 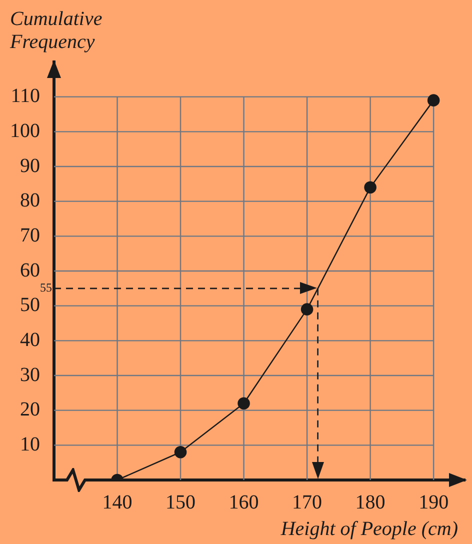 I want to click on y-tick-label: 50, so click(x=30, y=305).